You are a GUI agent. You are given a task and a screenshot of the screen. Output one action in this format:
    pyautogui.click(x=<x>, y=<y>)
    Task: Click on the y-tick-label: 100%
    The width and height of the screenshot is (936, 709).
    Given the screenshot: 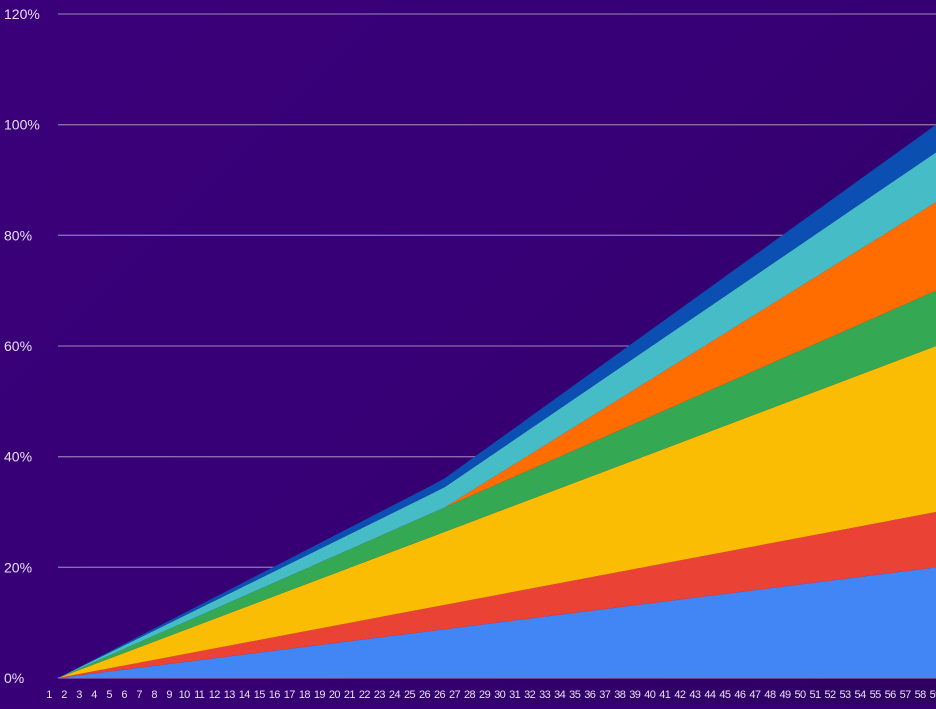 What is the action you would take?
    pyautogui.click(x=22, y=125)
    